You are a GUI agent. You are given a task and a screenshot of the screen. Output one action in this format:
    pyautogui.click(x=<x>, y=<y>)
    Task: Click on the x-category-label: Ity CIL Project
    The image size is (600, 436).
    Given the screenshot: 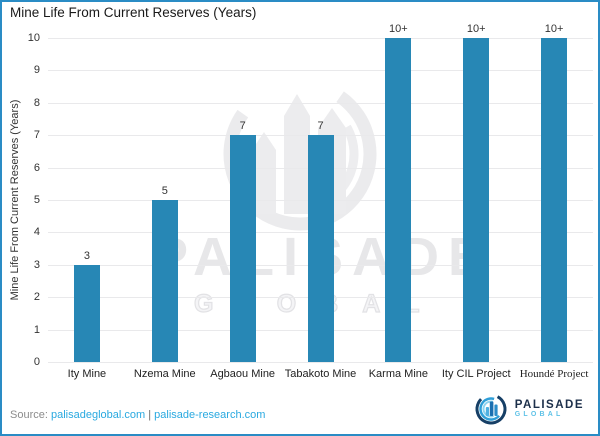 What is the action you would take?
    pyautogui.click(x=476, y=374)
    